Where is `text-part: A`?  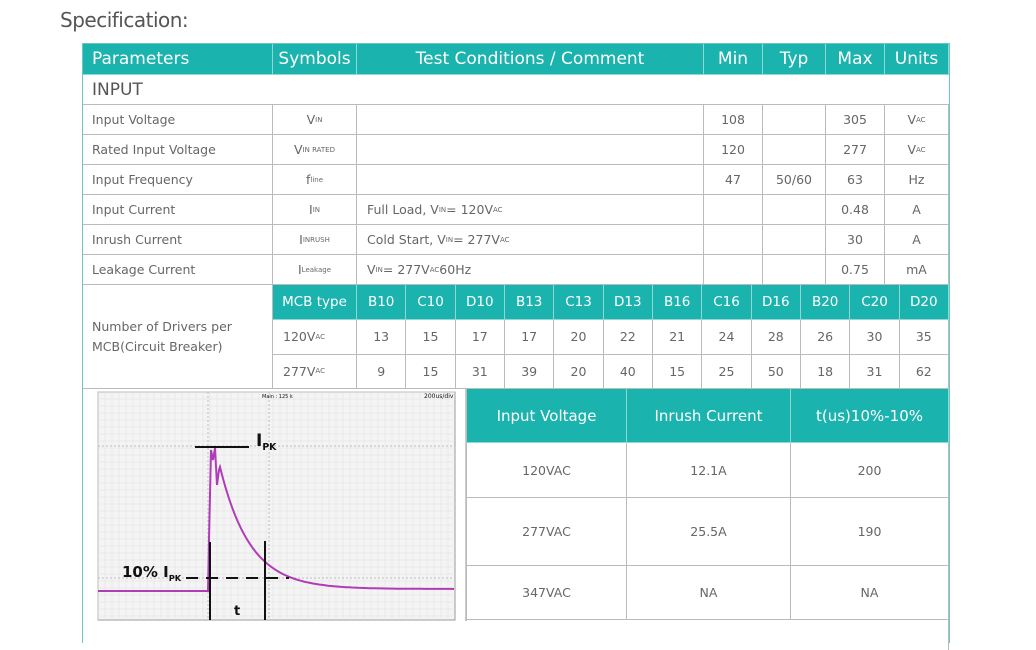 text-part: A is located at coordinates (916, 239).